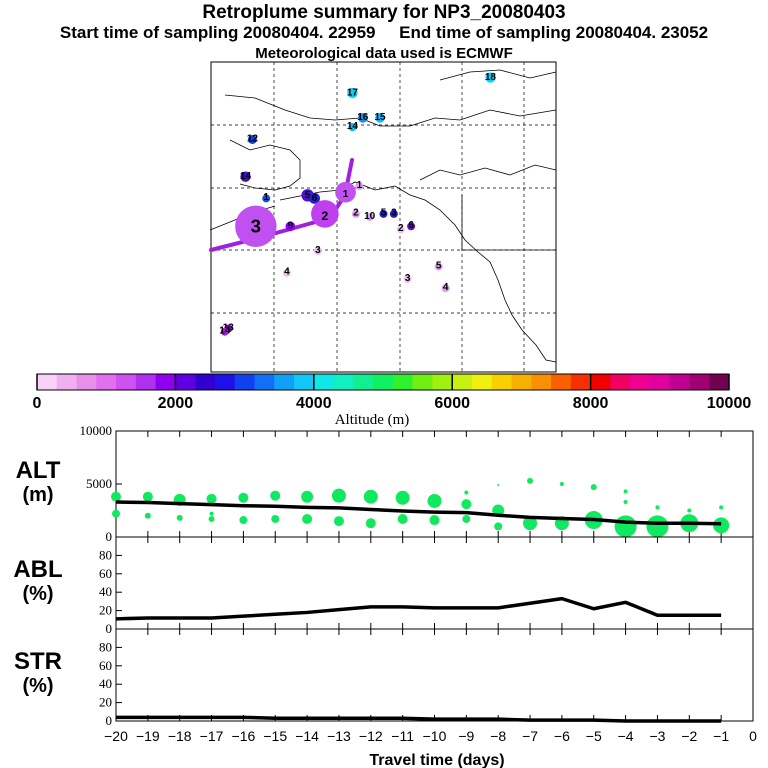  What do you see at coordinates (105, 646) in the screenshot?
I see `y-tick-label: 80` at bounding box center [105, 646].